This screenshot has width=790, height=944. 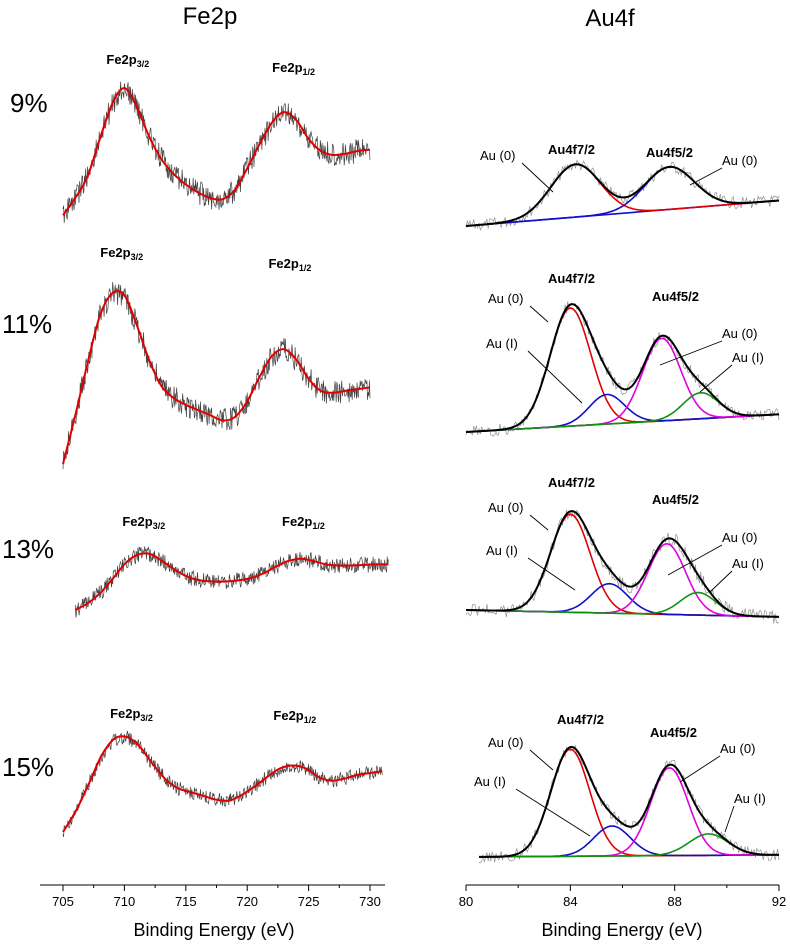 What do you see at coordinates (303, 522) in the screenshot?
I see `fe2p-peak-label-3-2: Fe2p1/2` at bounding box center [303, 522].